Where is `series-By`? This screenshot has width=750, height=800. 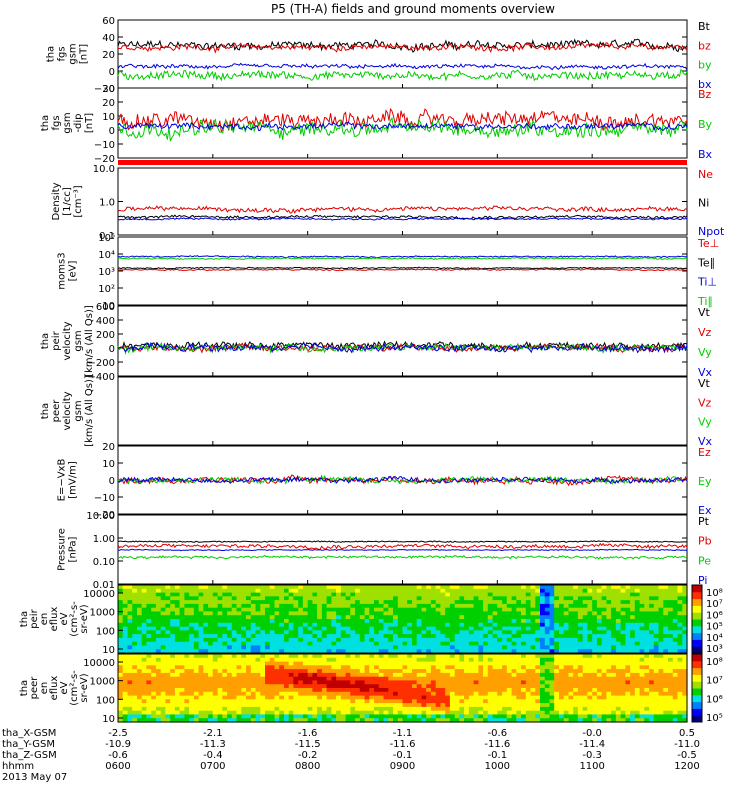
series-By is located at coordinates (402, 129).